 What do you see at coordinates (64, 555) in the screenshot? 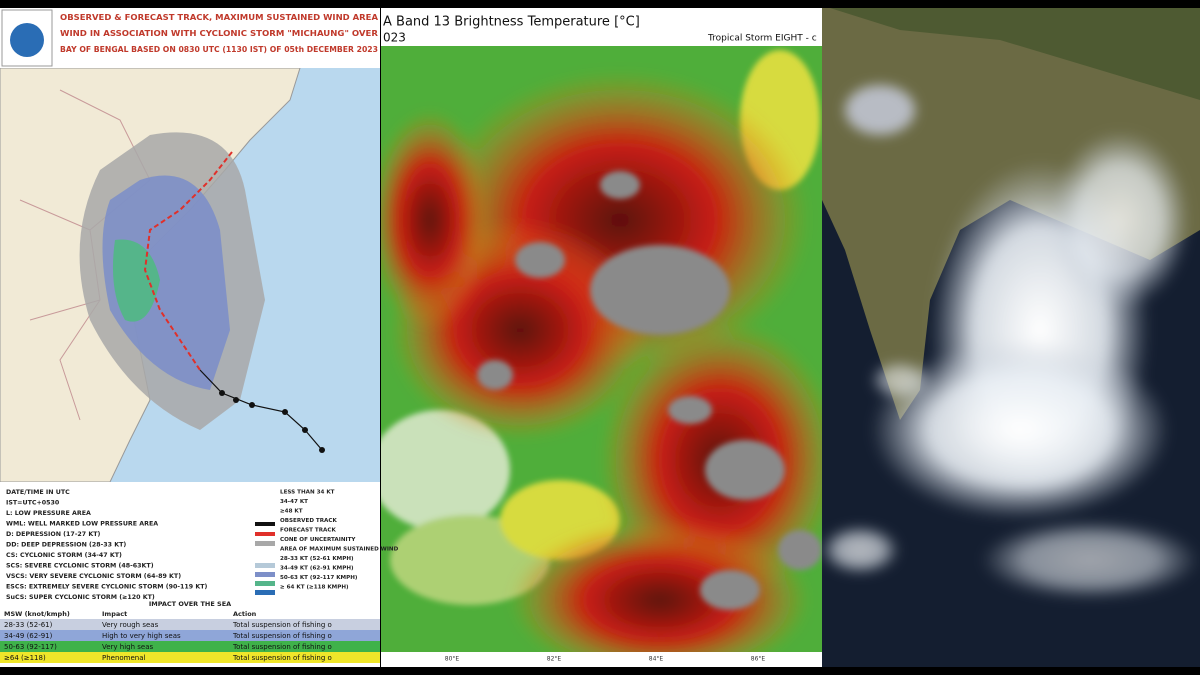
I see `legend-text: CS: CYCLONIC STORM (34-47 KT)` at bounding box center [64, 555].